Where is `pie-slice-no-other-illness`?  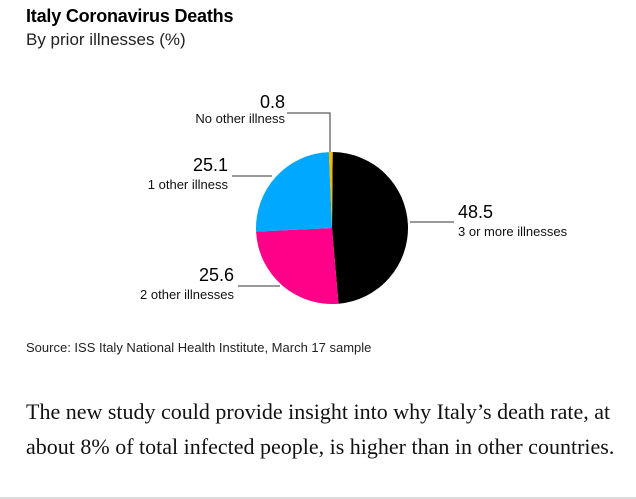
pie-slice-no-other-illness is located at coordinates (330, 190).